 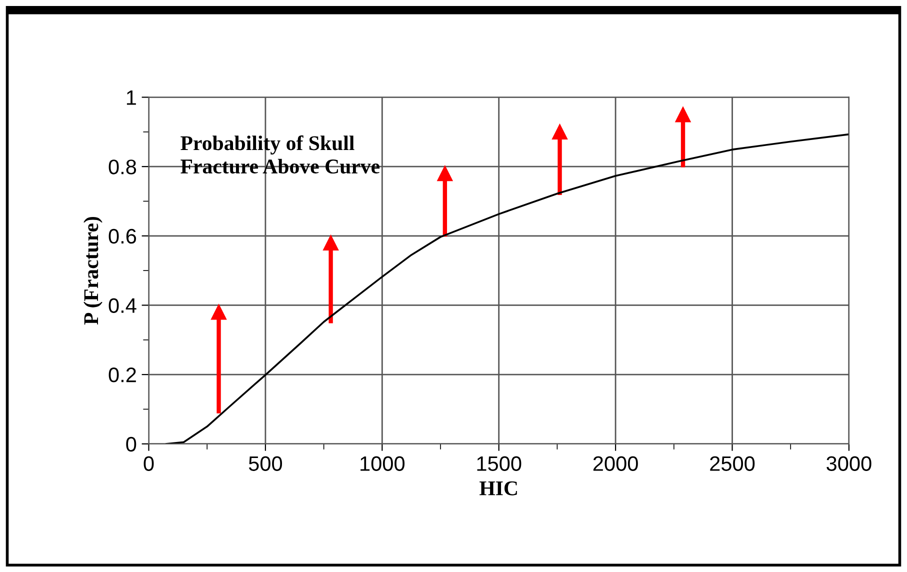 I want to click on y-tick-label: 0.4, so click(x=122, y=305).